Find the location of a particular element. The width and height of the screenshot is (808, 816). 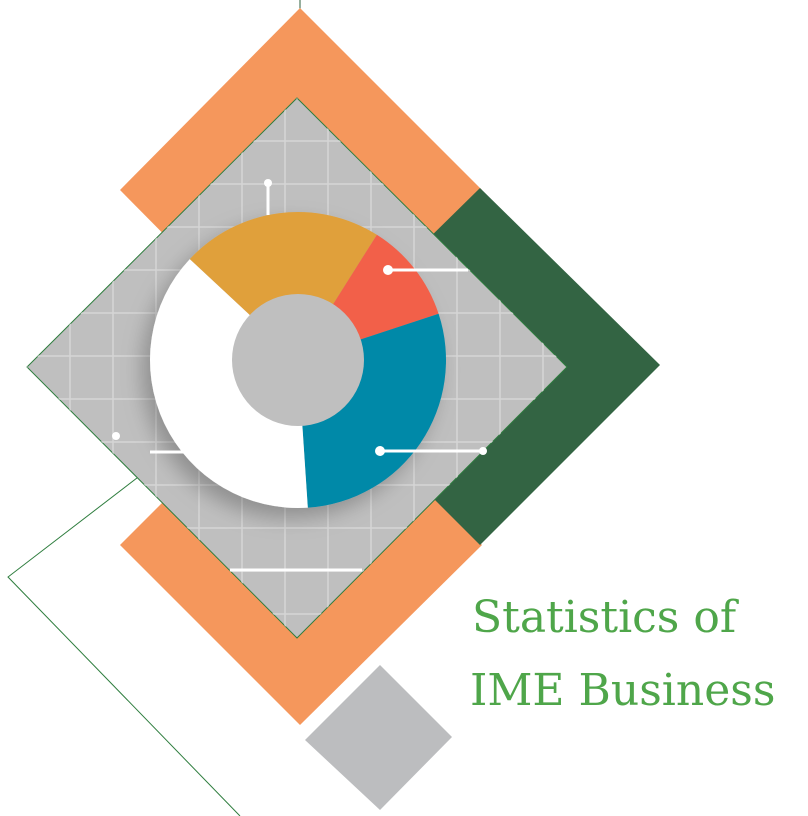

title-line: IME Business is located at coordinates (622, 690).